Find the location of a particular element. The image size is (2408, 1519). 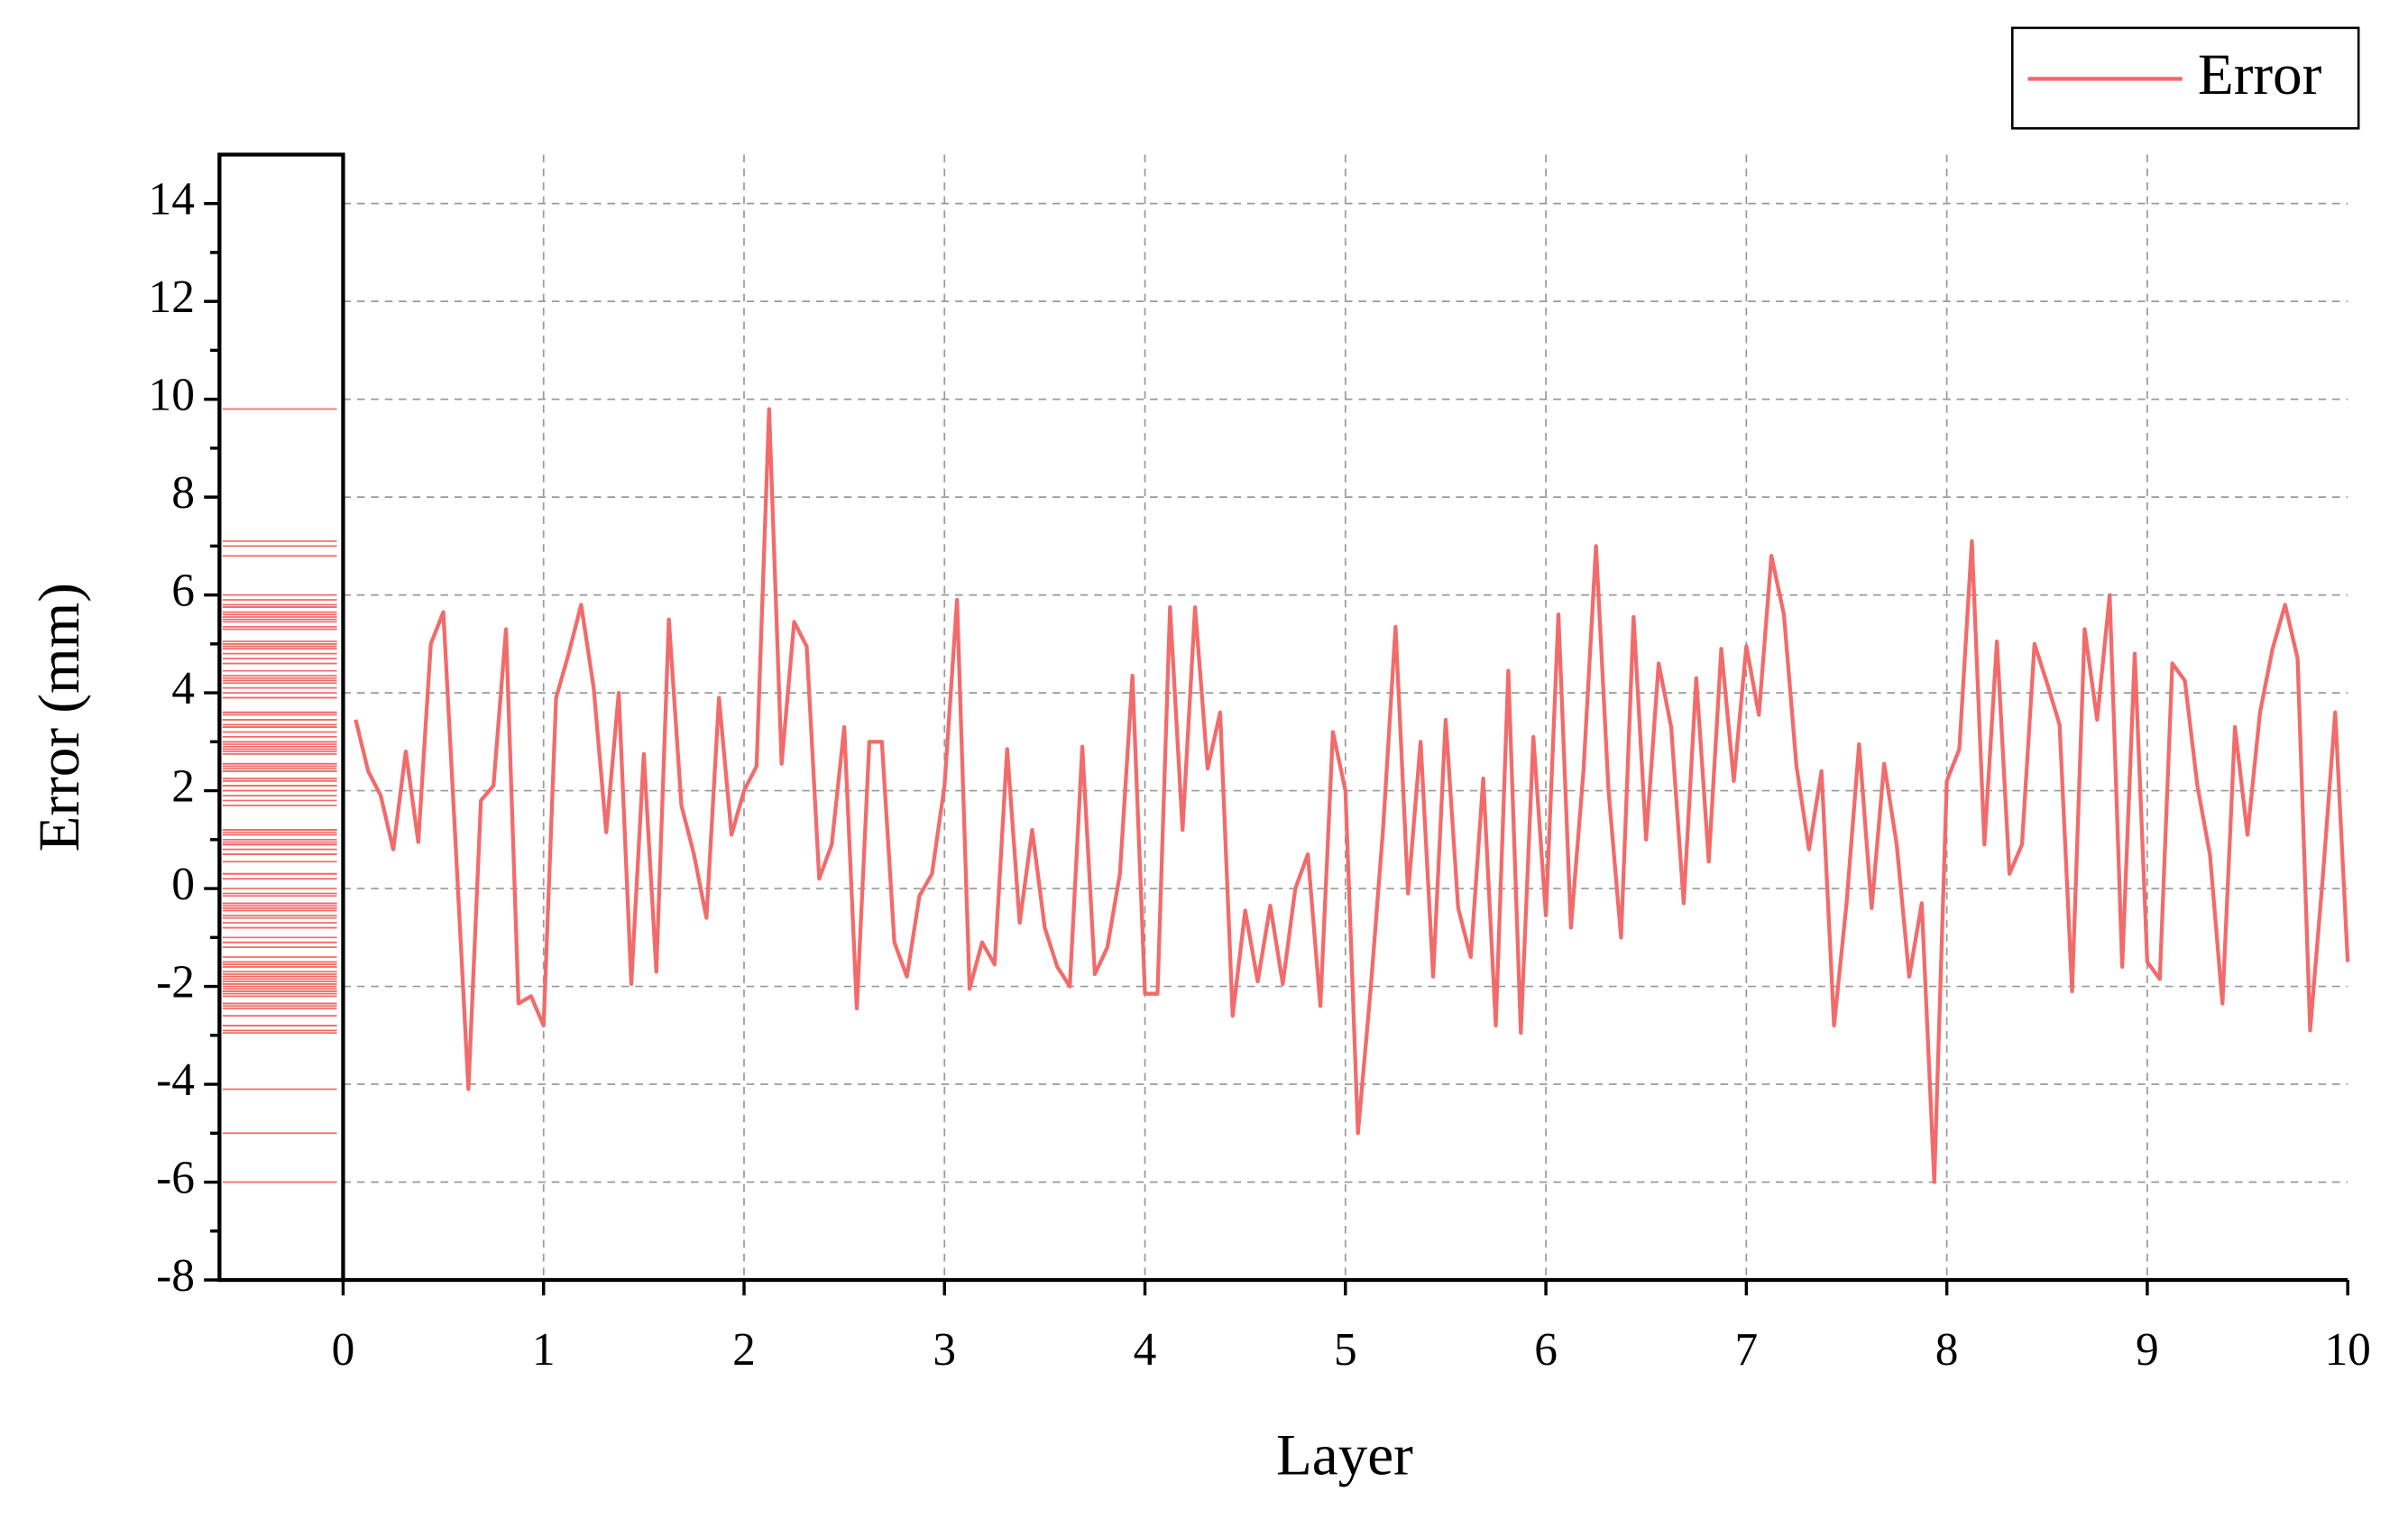

y-tick-label: 0 is located at coordinates (183, 885).